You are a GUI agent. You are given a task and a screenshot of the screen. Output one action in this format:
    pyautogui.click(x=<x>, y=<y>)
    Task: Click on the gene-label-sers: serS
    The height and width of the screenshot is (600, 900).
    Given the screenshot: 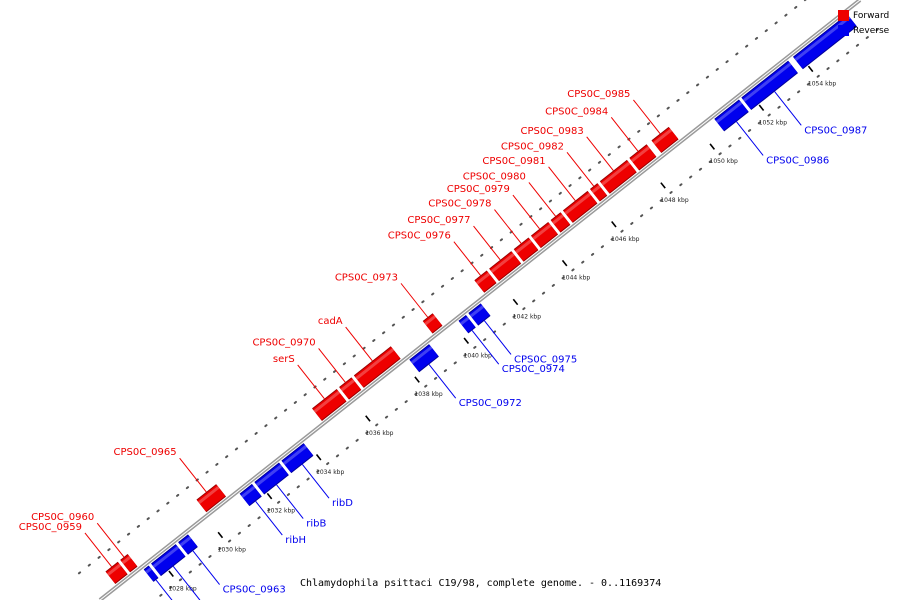 What is the action you would take?
    pyautogui.click(x=284, y=359)
    